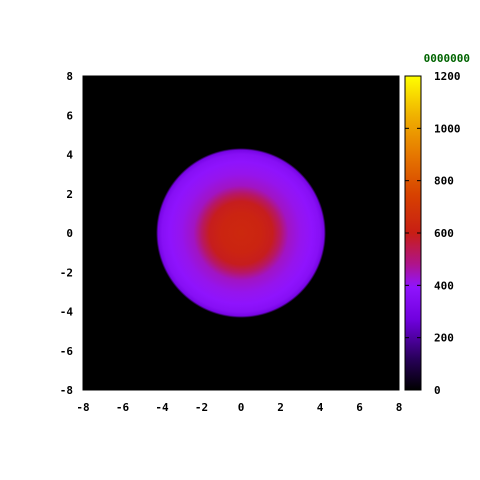 Image resolution: width=480 pixels, height=480 pixels. Describe the element at coordinates (162, 407) in the screenshot. I see `x-tick-label: -4` at that location.